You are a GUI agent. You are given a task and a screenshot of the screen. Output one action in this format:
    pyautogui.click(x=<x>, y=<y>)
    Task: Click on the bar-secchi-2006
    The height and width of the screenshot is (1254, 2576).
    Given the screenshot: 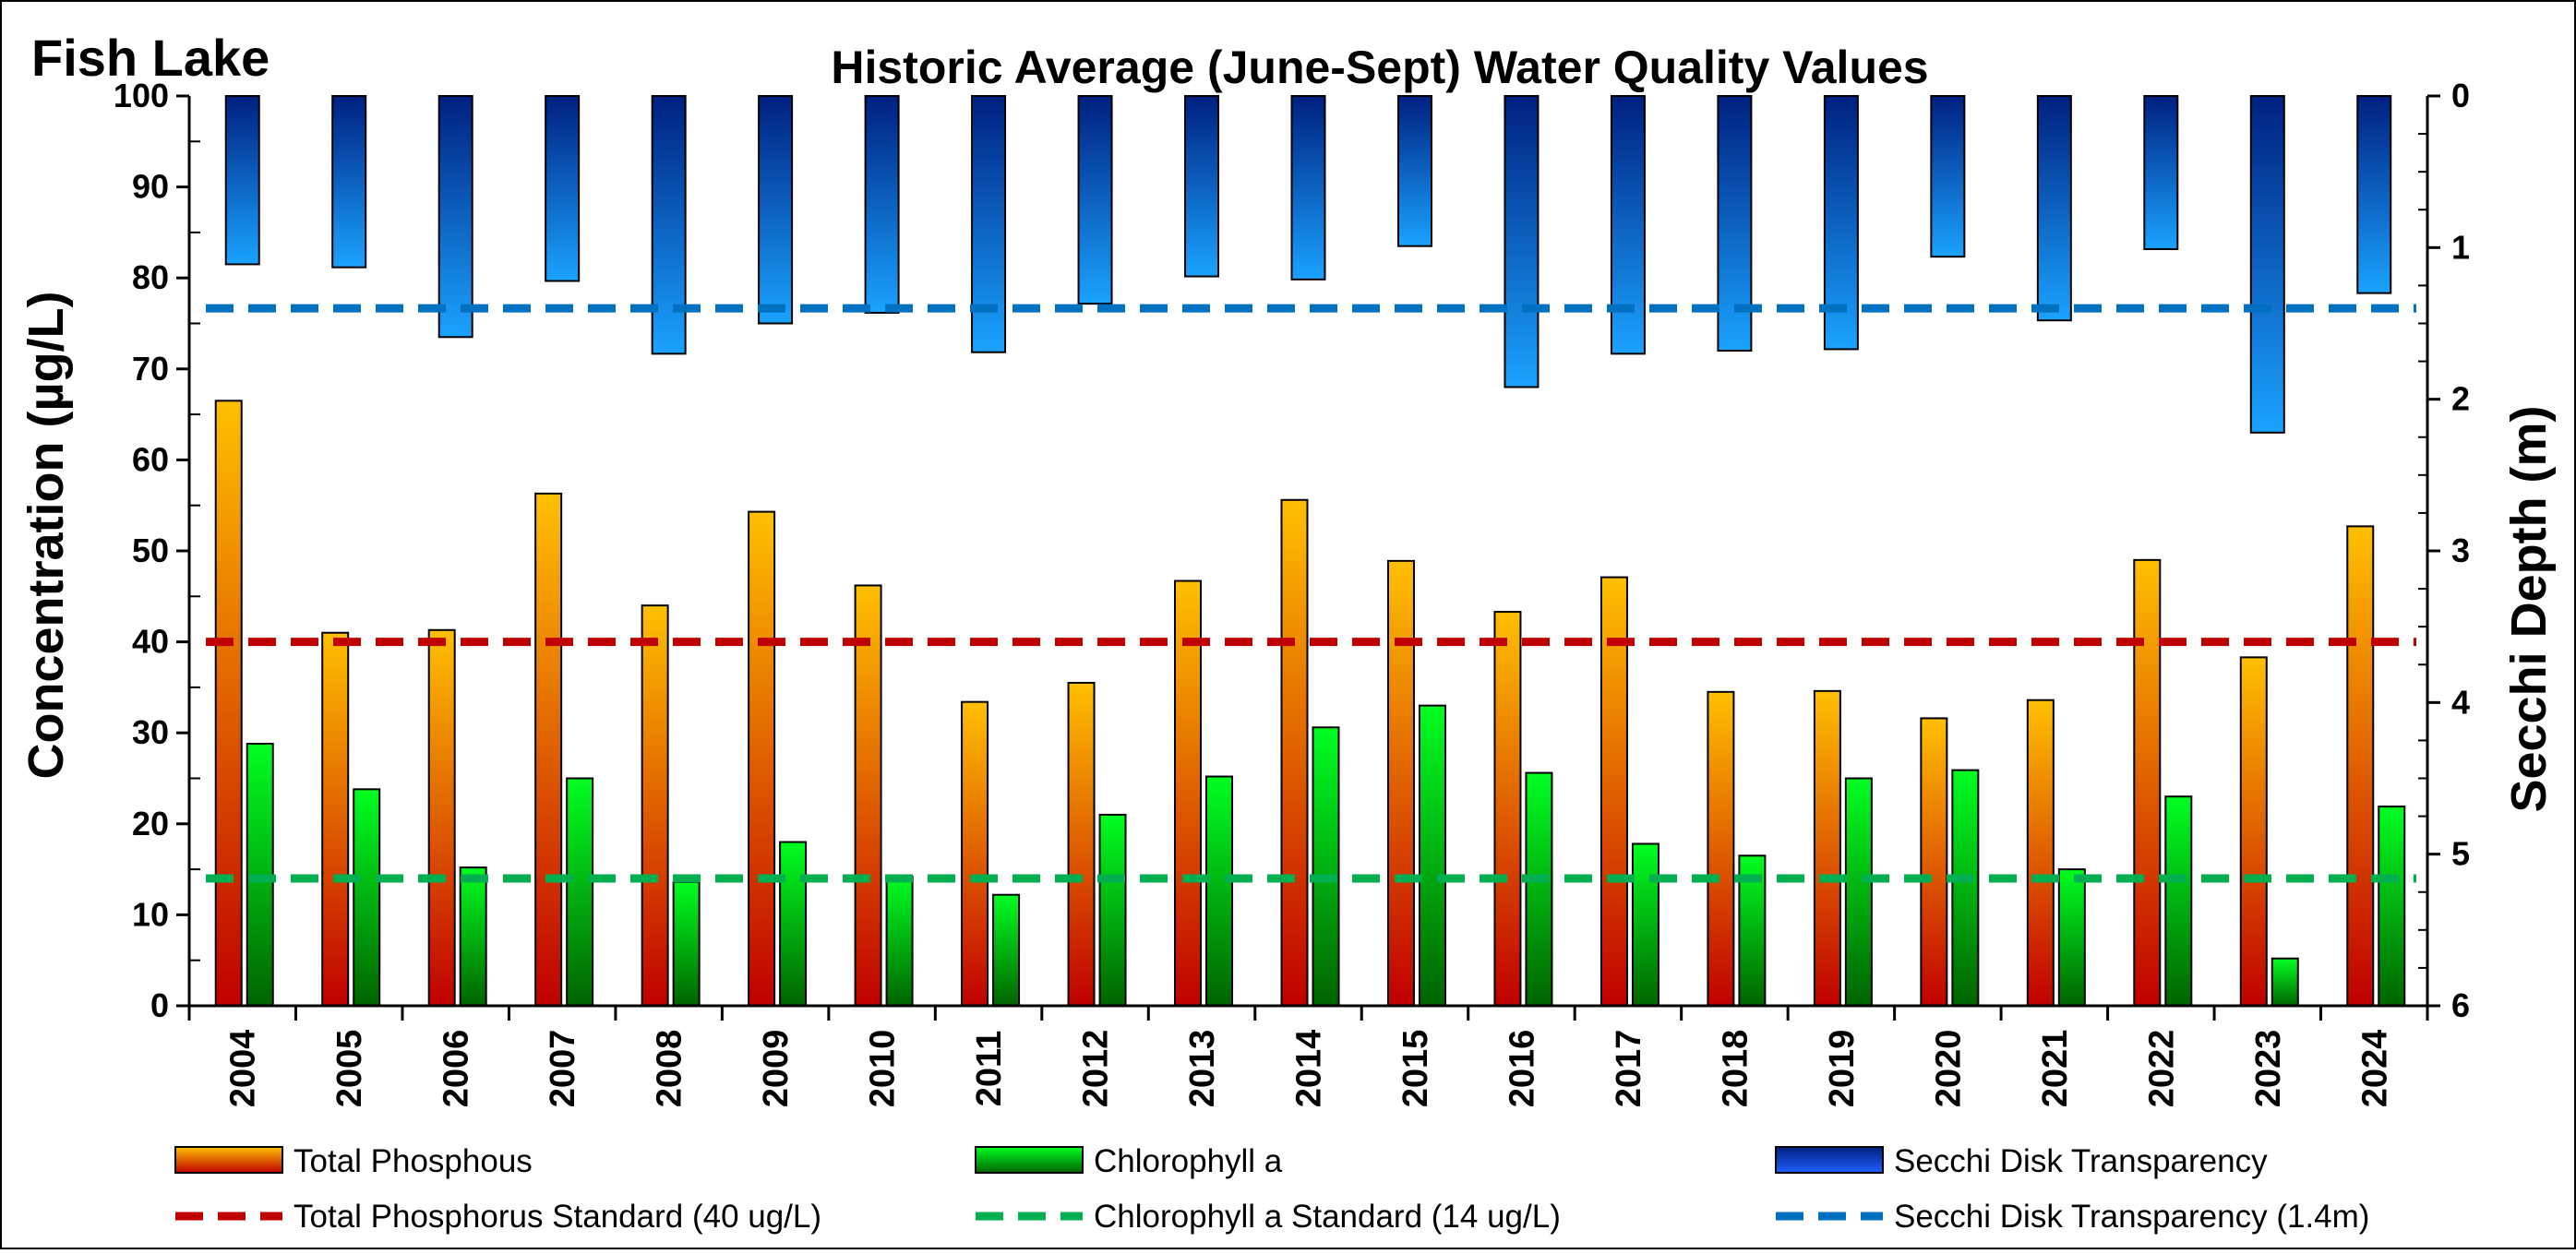 What is the action you would take?
    pyautogui.click(x=455, y=217)
    